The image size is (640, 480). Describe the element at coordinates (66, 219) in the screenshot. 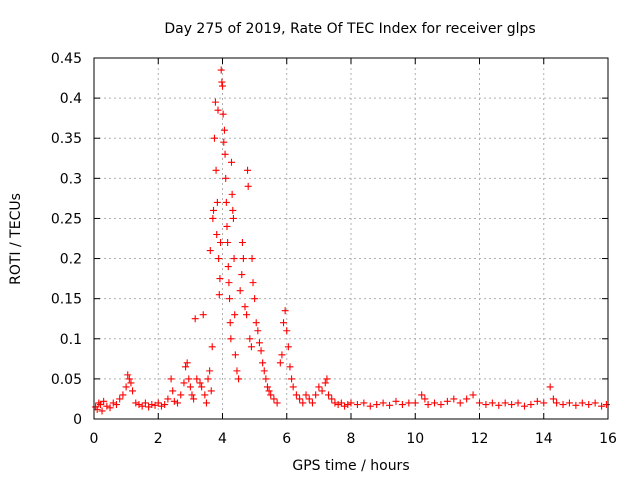

I see `y-tick-label: 0.25` at that location.